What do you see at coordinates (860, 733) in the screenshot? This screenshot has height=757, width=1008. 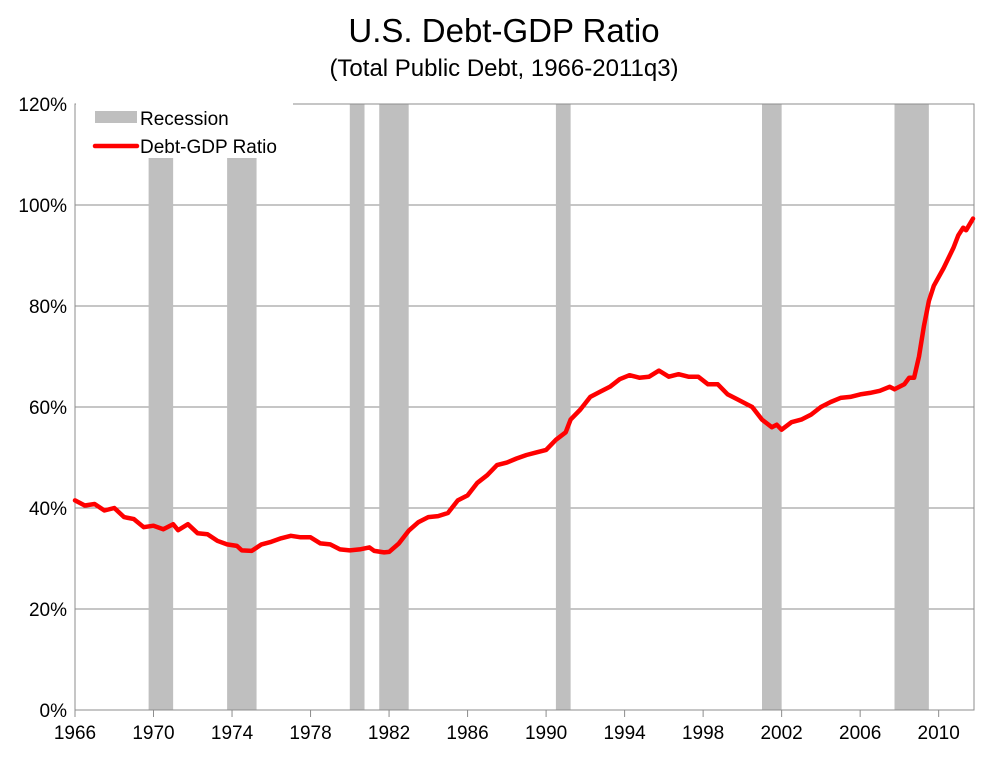 I see `x-tick-label: 2006` at bounding box center [860, 733].